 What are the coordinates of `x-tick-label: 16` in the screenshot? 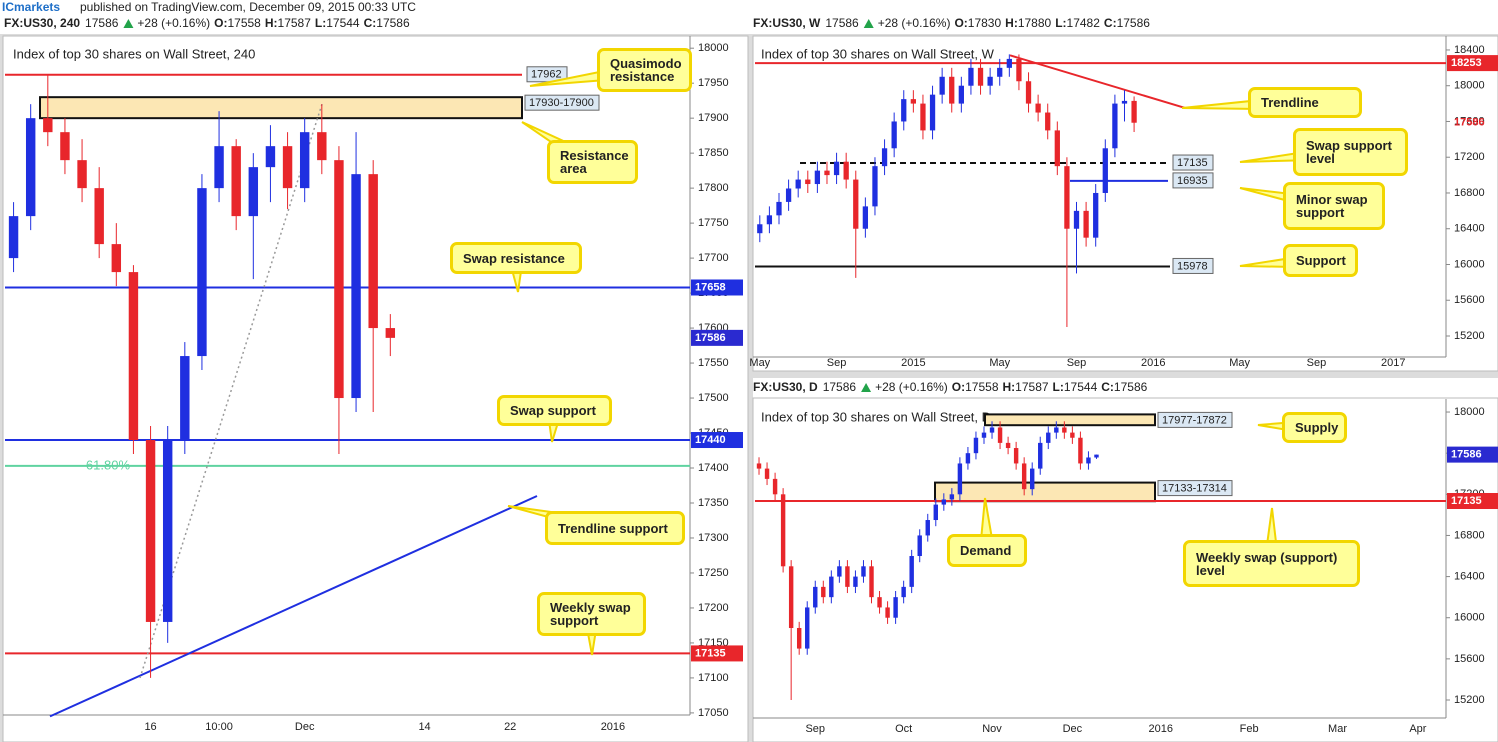 It's located at (150, 727).